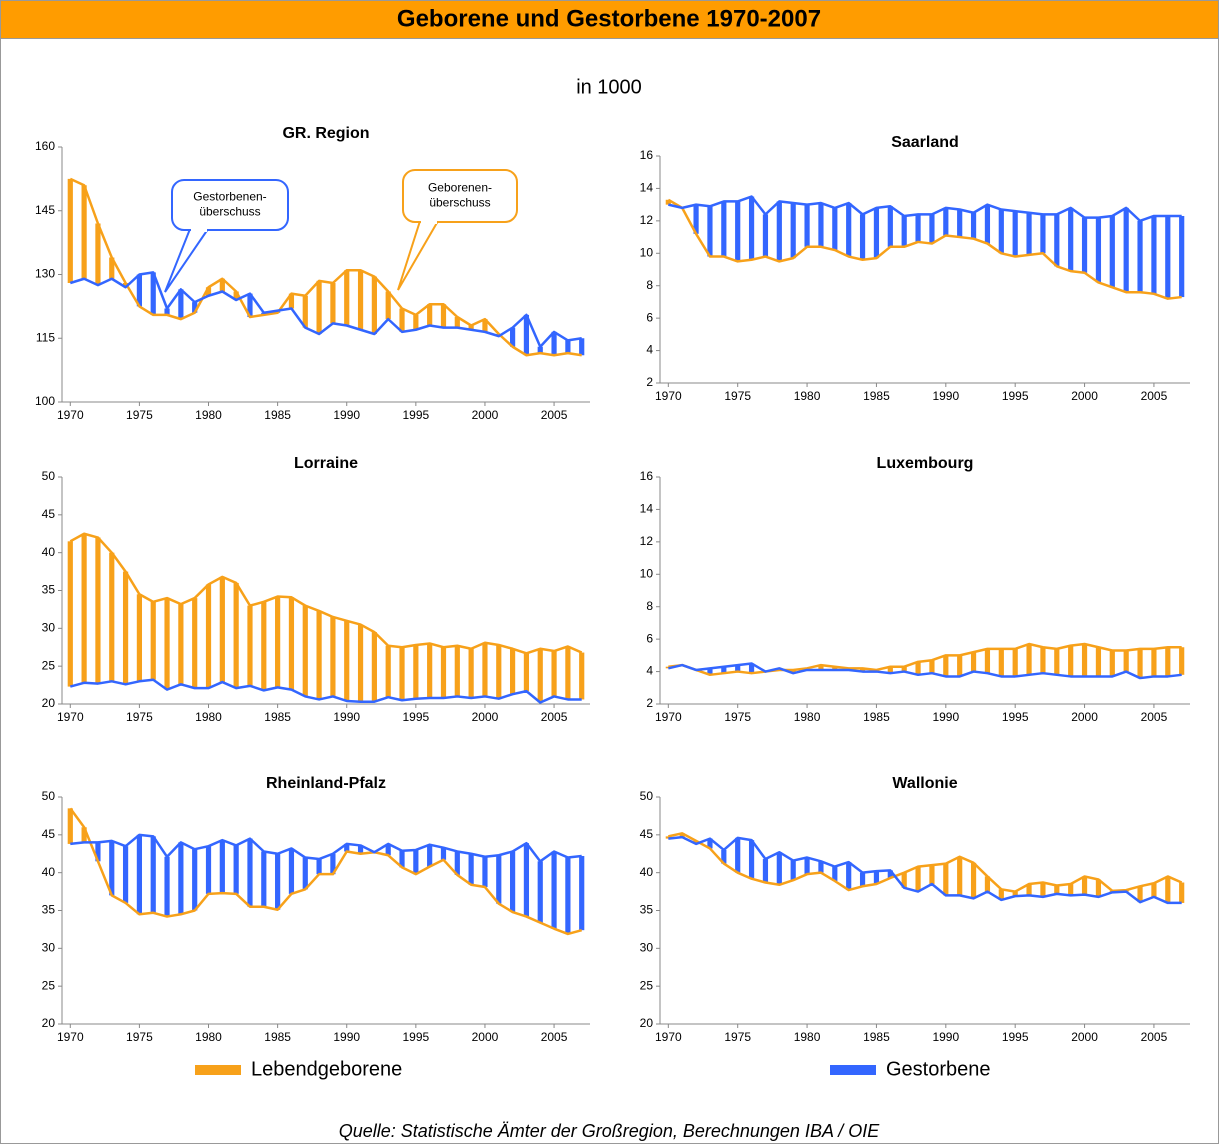  Describe the element at coordinates (346, 1037) in the screenshot. I see `x-tick-label: 1990` at that location.